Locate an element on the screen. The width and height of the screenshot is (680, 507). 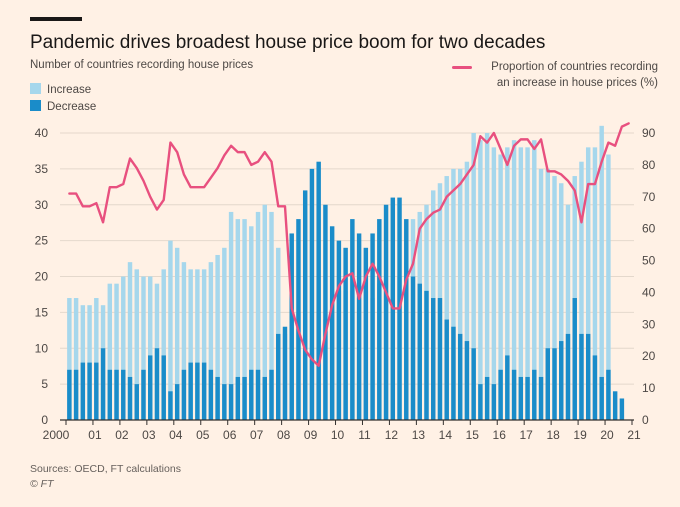
legend-item-decrease: Decrease is located at coordinates (63, 106).